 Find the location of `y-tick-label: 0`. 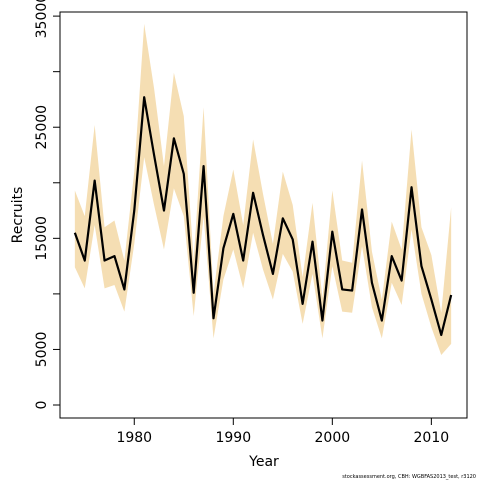

y-tick-label: 0 is located at coordinates (42, 405).